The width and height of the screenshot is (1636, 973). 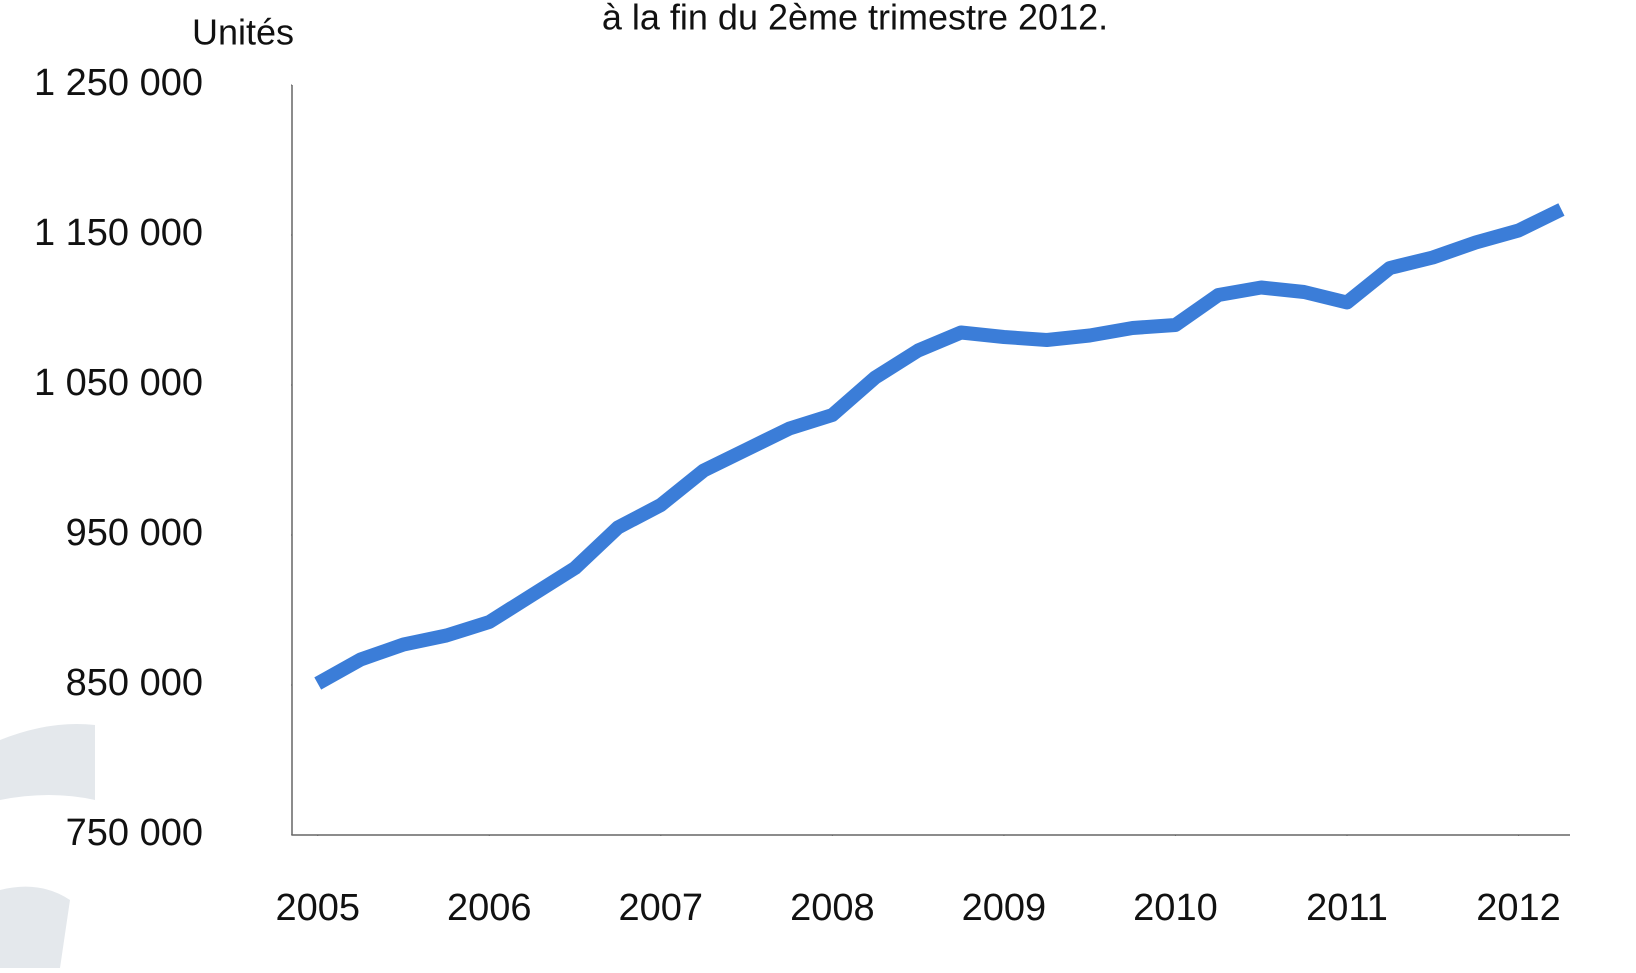 What do you see at coordinates (134, 533) in the screenshot?
I see `y-tick-label: 950 000` at bounding box center [134, 533].